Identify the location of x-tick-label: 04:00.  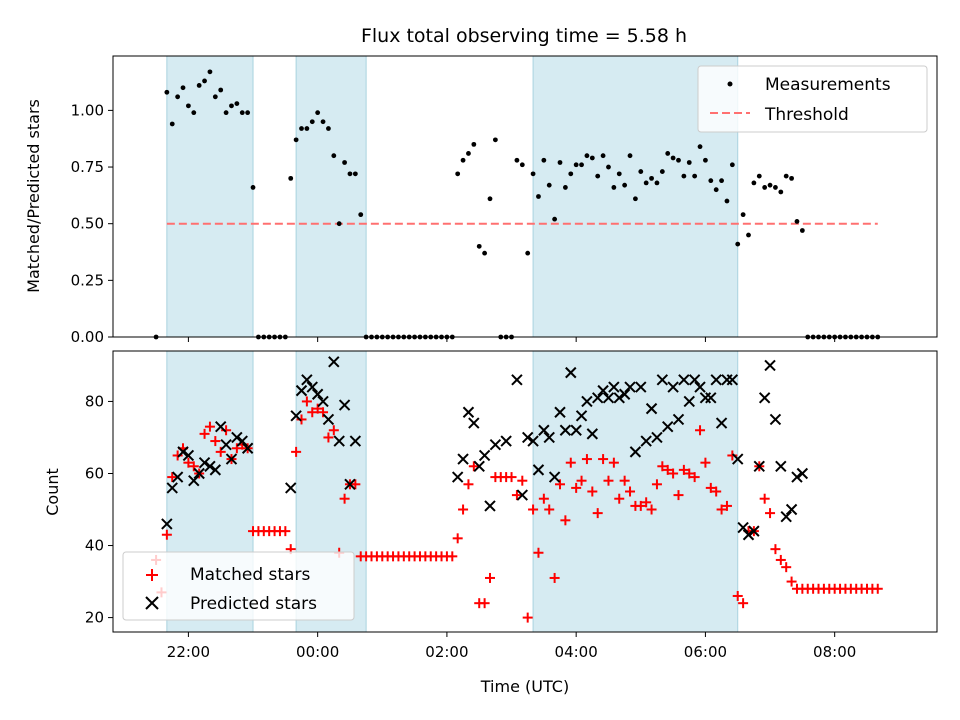
(576, 652).